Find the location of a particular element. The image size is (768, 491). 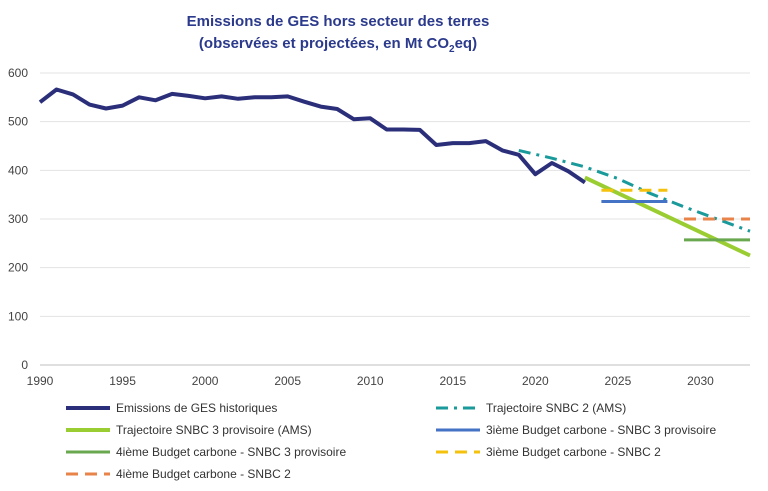

legend-label: 4ième Budget carbone - SNBC 2 is located at coordinates (203, 474).